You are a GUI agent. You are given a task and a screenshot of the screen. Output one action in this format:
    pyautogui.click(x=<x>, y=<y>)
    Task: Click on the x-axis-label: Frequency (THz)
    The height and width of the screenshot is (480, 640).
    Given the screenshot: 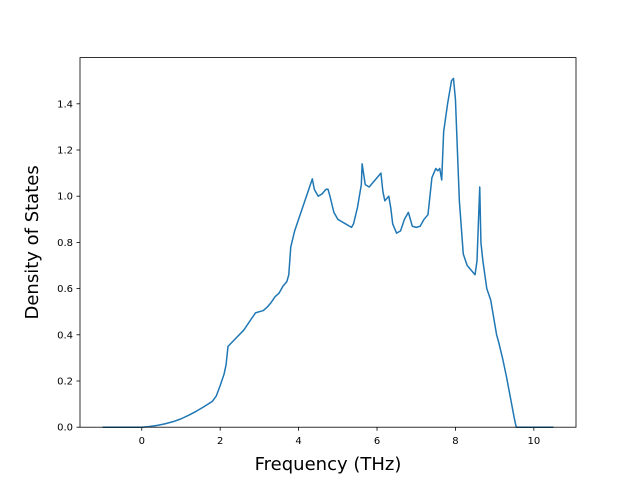 What is the action you would take?
    pyautogui.click(x=328, y=464)
    